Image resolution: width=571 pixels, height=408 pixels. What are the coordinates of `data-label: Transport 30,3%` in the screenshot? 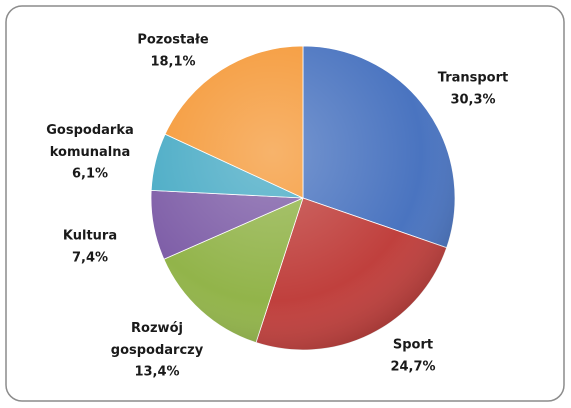 It's located at (473, 89).